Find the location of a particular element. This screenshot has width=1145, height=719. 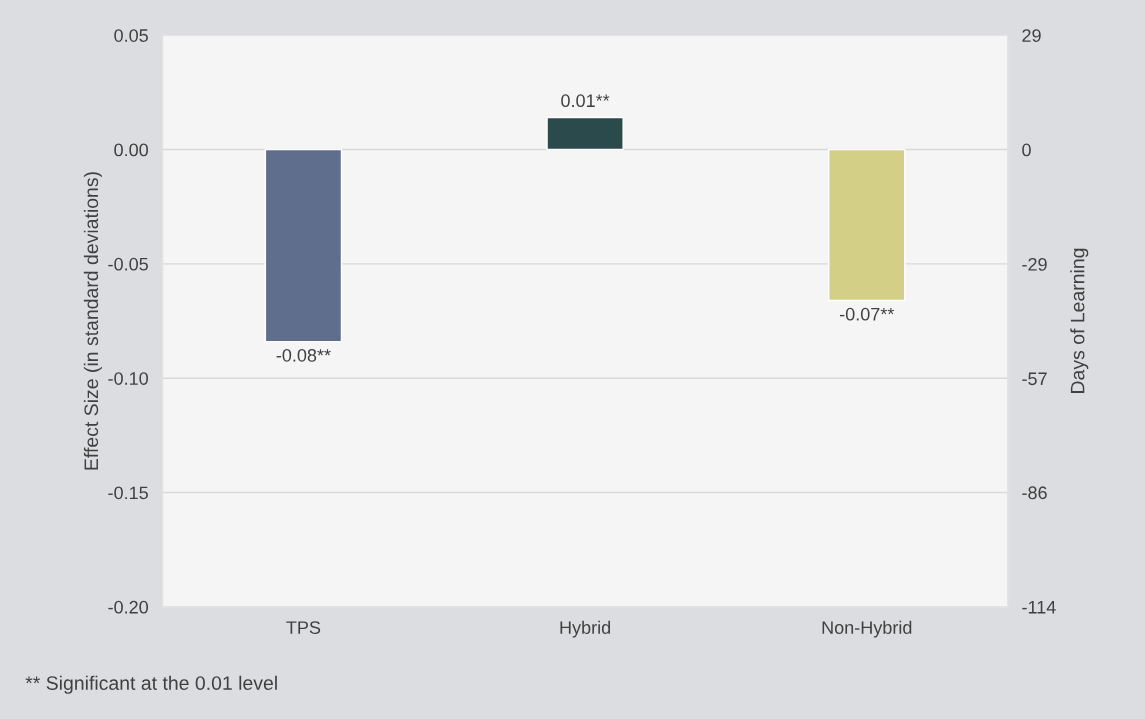

y2-axis-title: Days of Learning is located at coordinates (1079, 320).